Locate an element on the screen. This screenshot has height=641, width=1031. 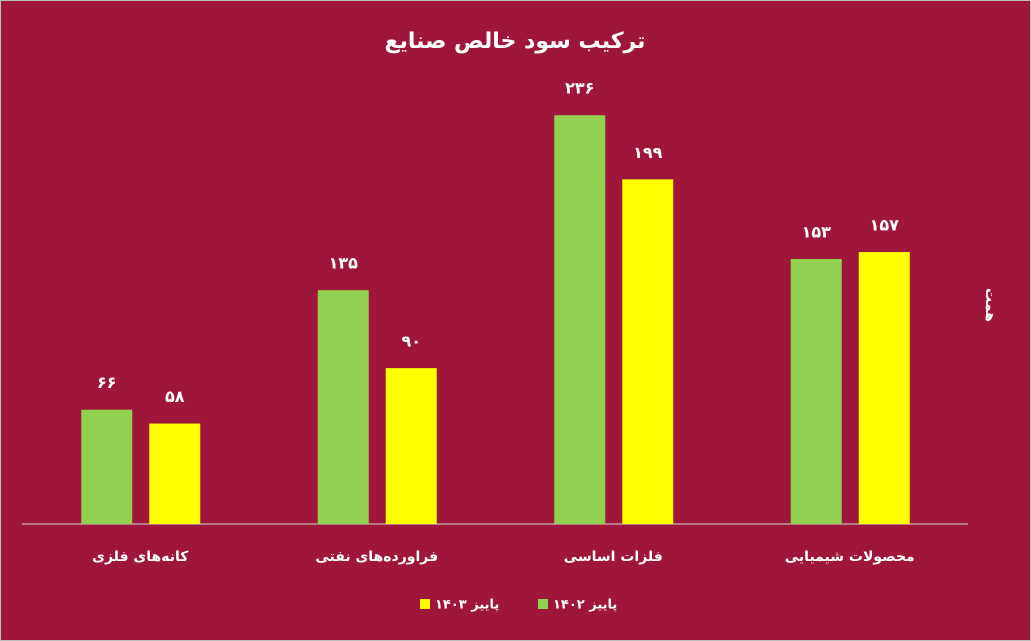
x-tick-label: فلزات اساسی is located at coordinates (613, 557).